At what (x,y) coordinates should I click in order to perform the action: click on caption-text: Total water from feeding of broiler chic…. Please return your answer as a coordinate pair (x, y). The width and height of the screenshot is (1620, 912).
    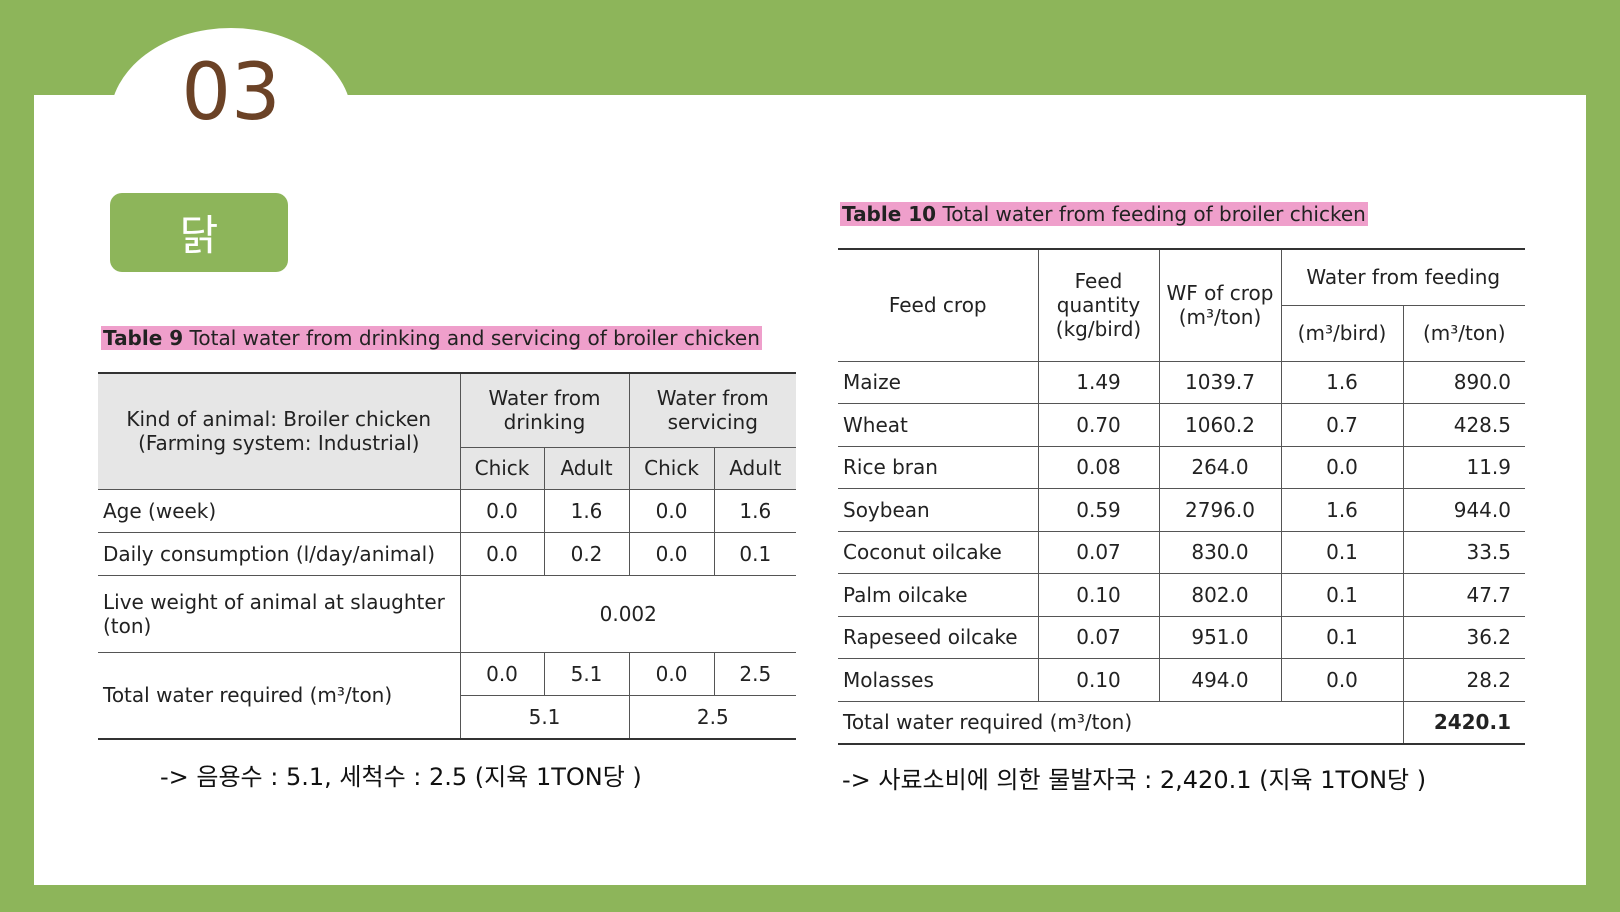
    Looking at the image, I should click on (1154, 214).